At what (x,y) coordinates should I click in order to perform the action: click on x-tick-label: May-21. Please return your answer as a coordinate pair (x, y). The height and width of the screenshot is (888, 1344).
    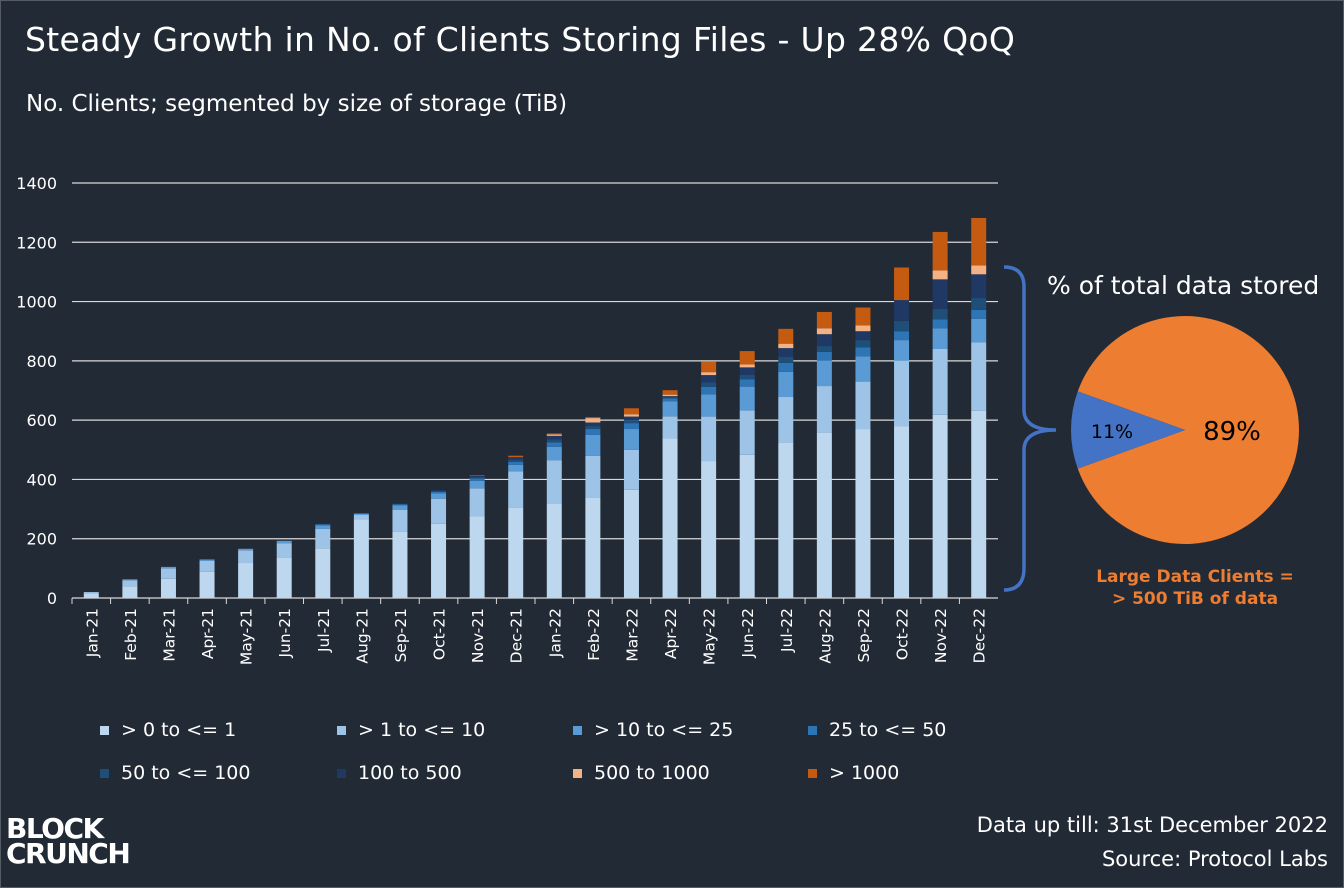
    Looking at the image, I should click on (247, 636).